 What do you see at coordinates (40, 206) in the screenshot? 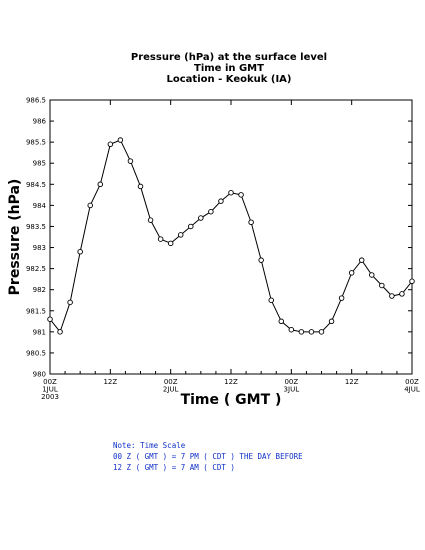
I see `y-tick-label: 984` at bounding box center [40, 206].